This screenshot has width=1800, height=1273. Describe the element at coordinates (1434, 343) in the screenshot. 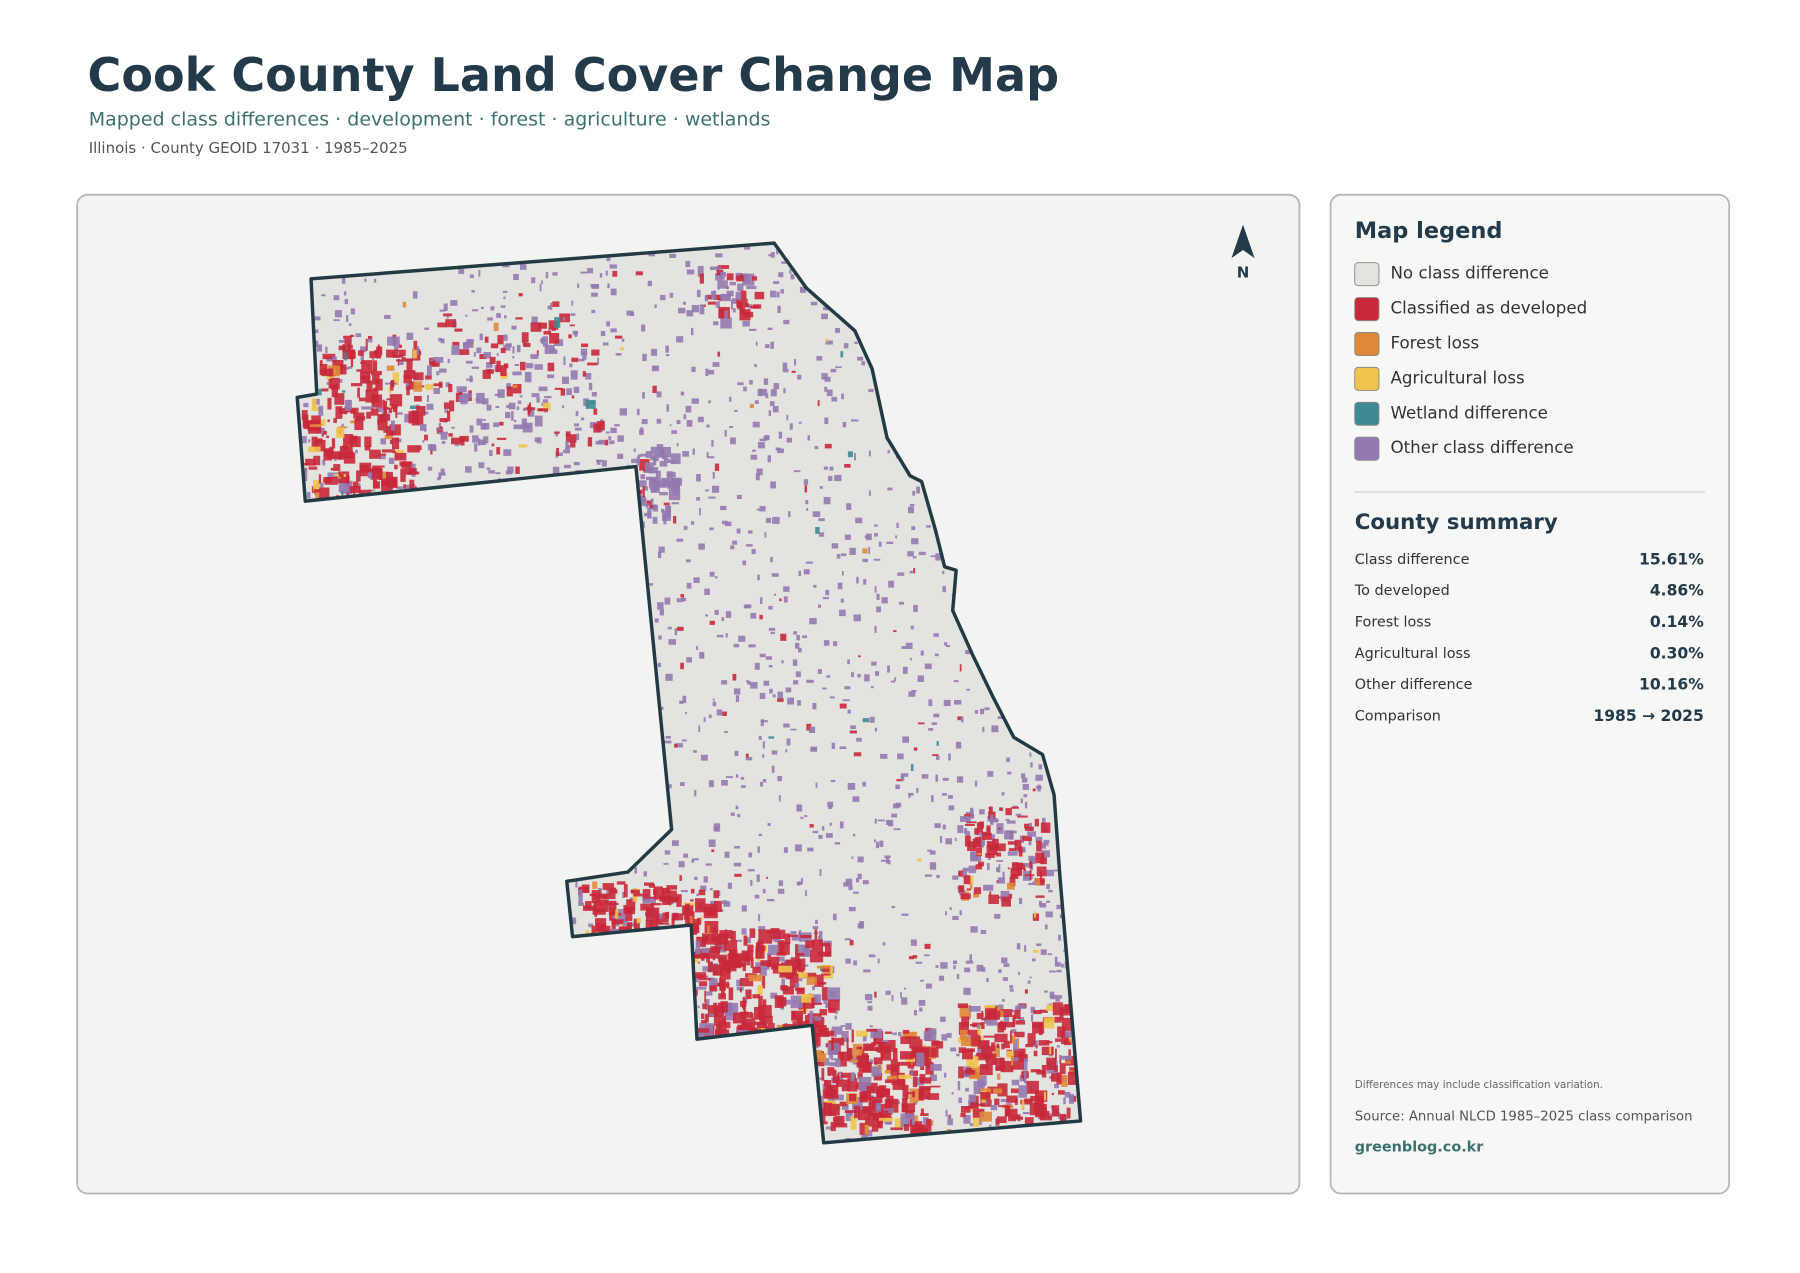

I see `legend-label: Forest loss` at that location.